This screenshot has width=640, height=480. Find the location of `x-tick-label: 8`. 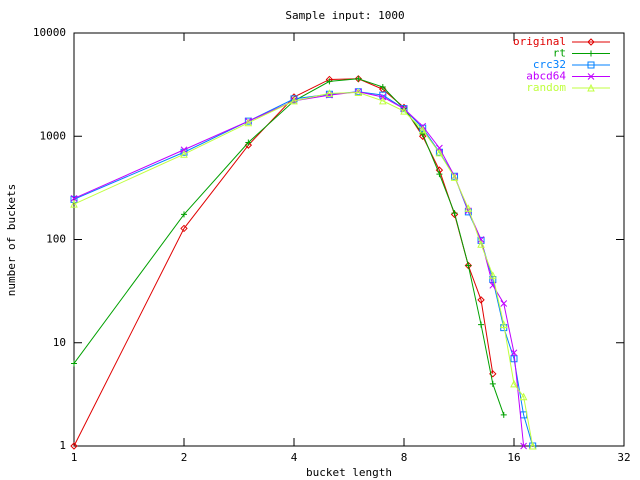

x-tick-label: 8 is located at coordinates (404, 457).